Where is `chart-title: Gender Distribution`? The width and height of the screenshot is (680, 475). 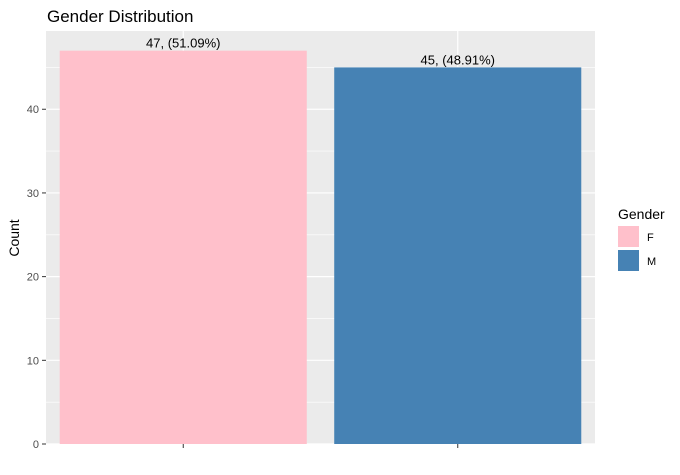
chart-title: Gender Distribution is located at coordinates (120, 16).